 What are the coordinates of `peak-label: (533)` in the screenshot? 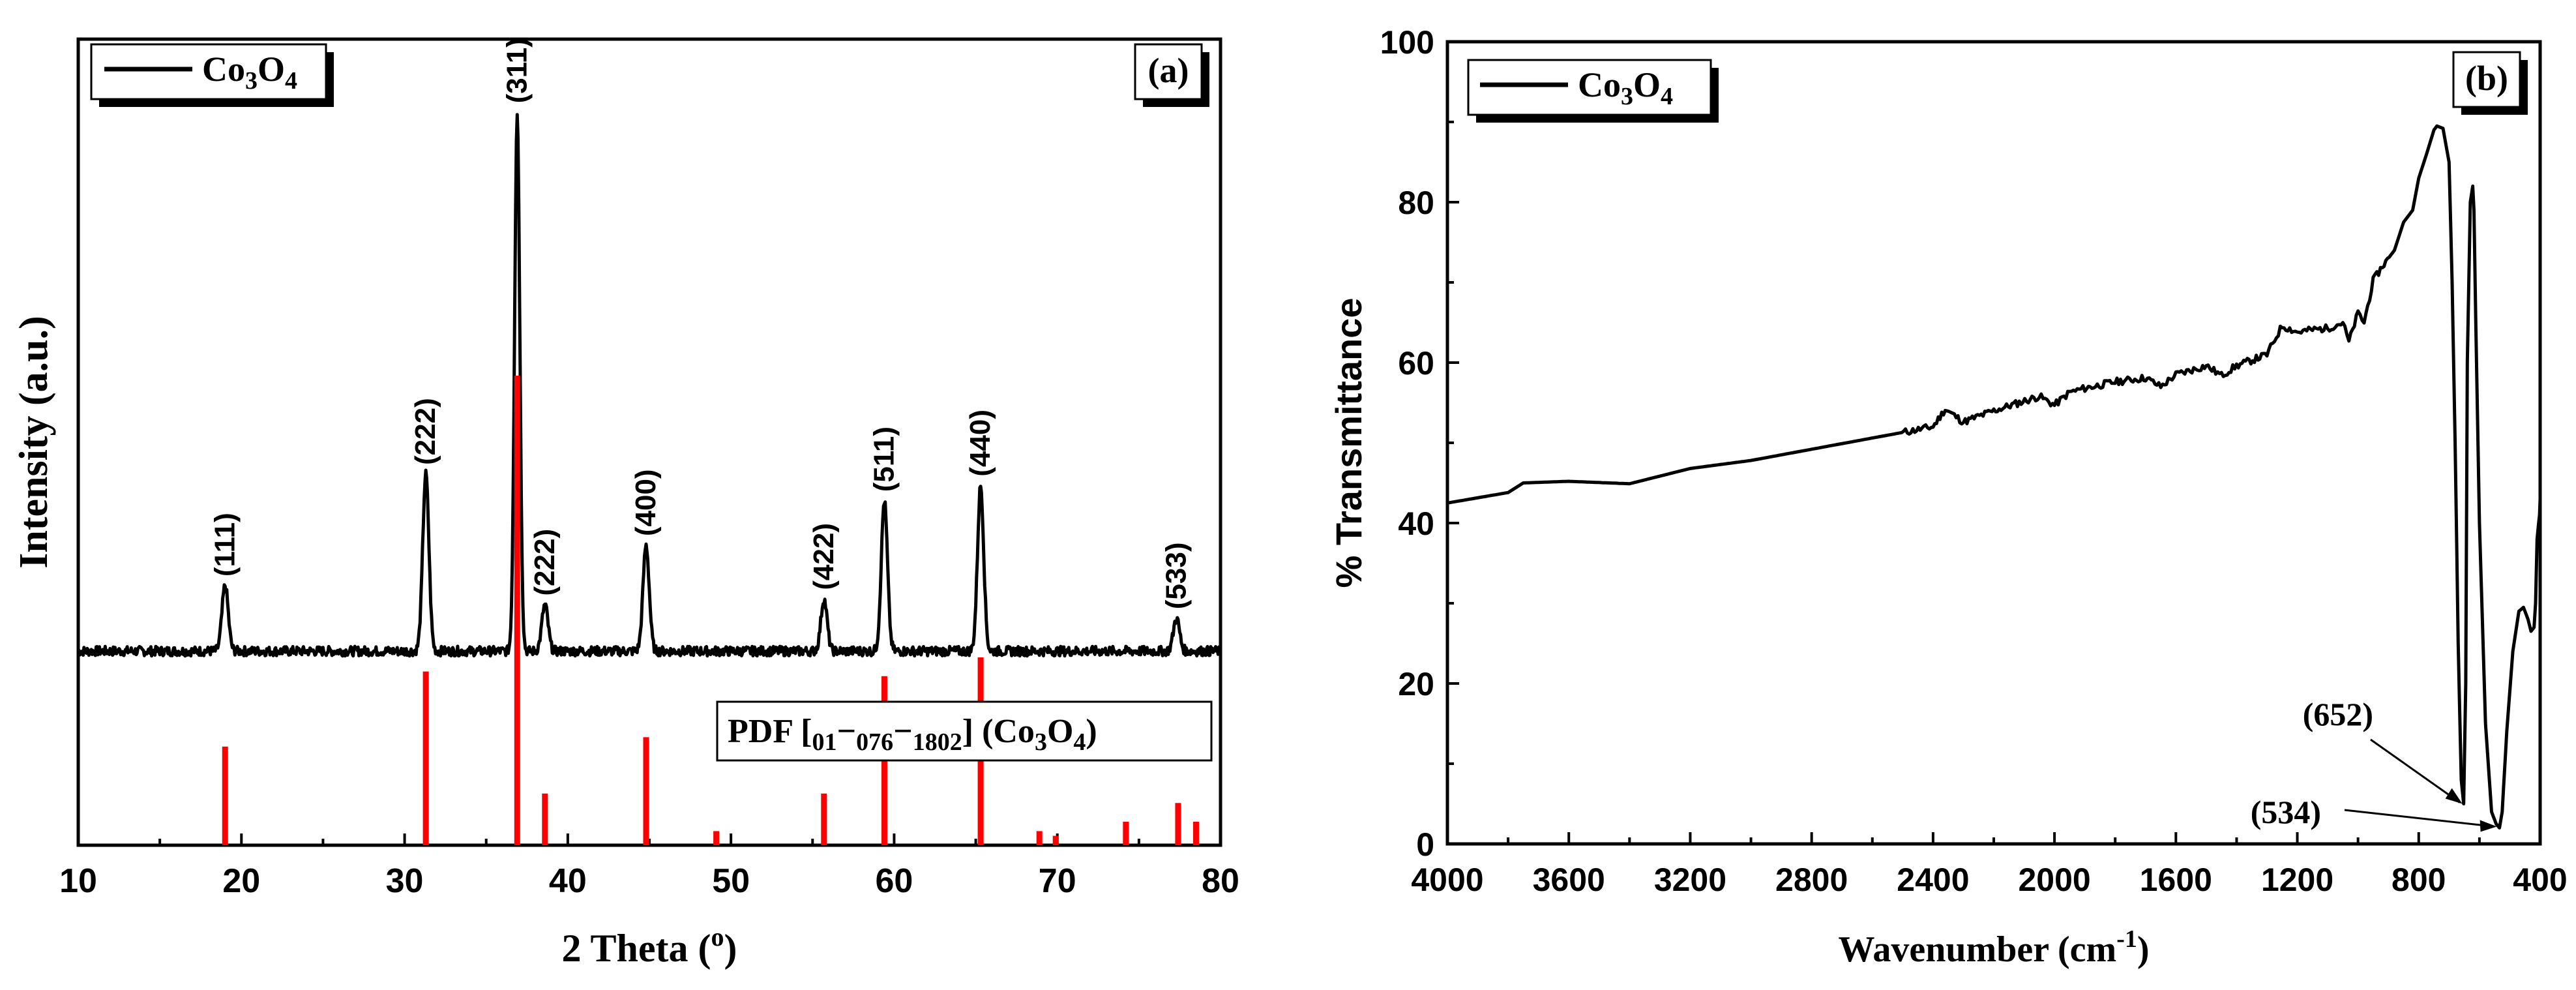 It's located at (1176, 576).